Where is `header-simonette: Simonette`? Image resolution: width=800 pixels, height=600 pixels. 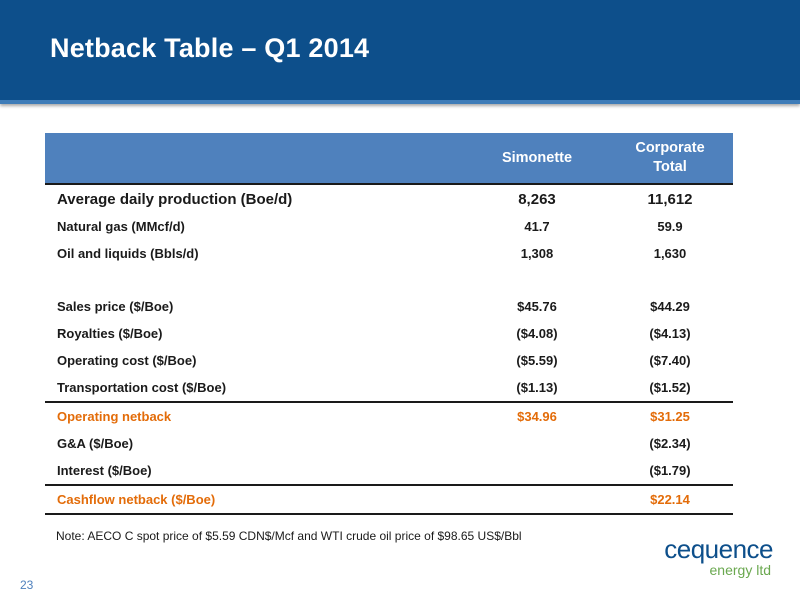
header-simonette: Simonette is located at coordinates (537, 158).